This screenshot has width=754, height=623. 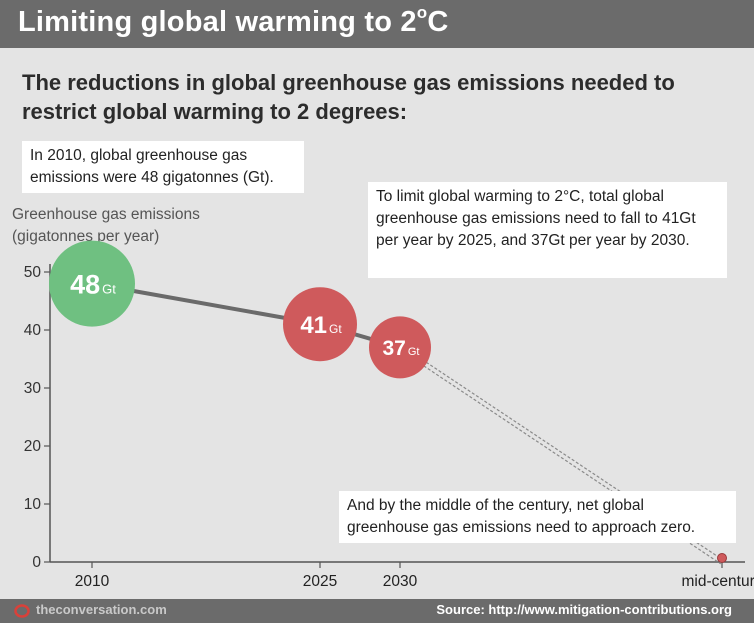 I want to click on y-tick-label: 20, so click(x=33, y=446).